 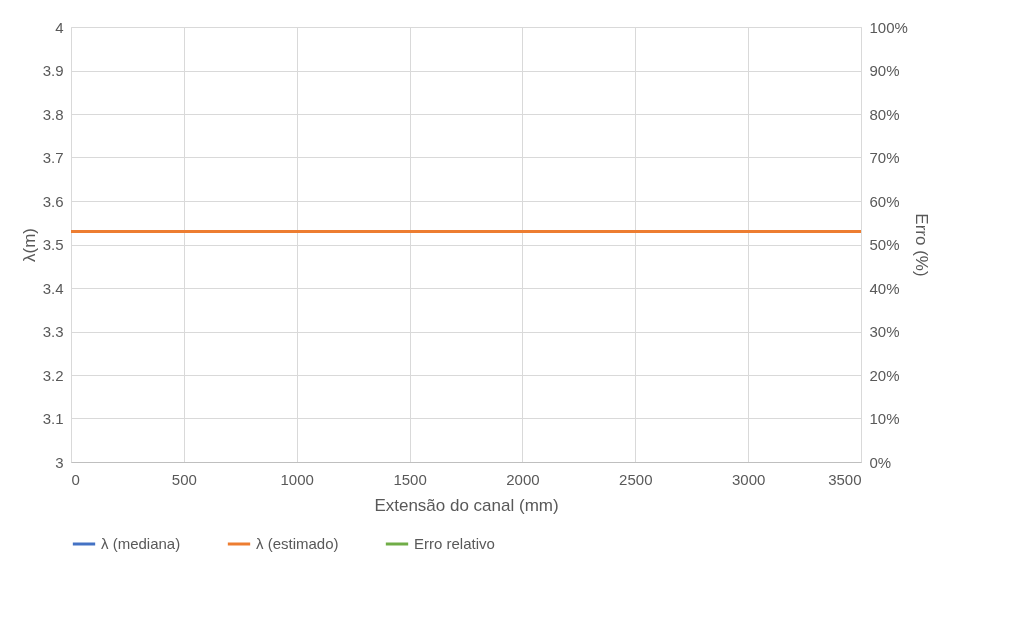 I want to click on y-tick-label: 3.8, so click(x=53, y=114).